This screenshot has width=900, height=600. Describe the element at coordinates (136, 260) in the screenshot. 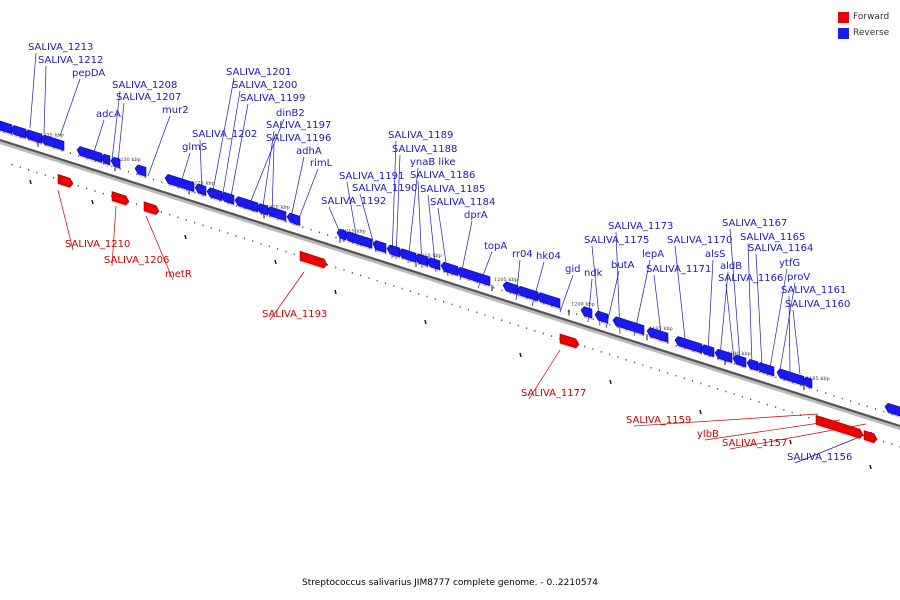

I see `forward-gene-label: SALIVA_1206` at that location.